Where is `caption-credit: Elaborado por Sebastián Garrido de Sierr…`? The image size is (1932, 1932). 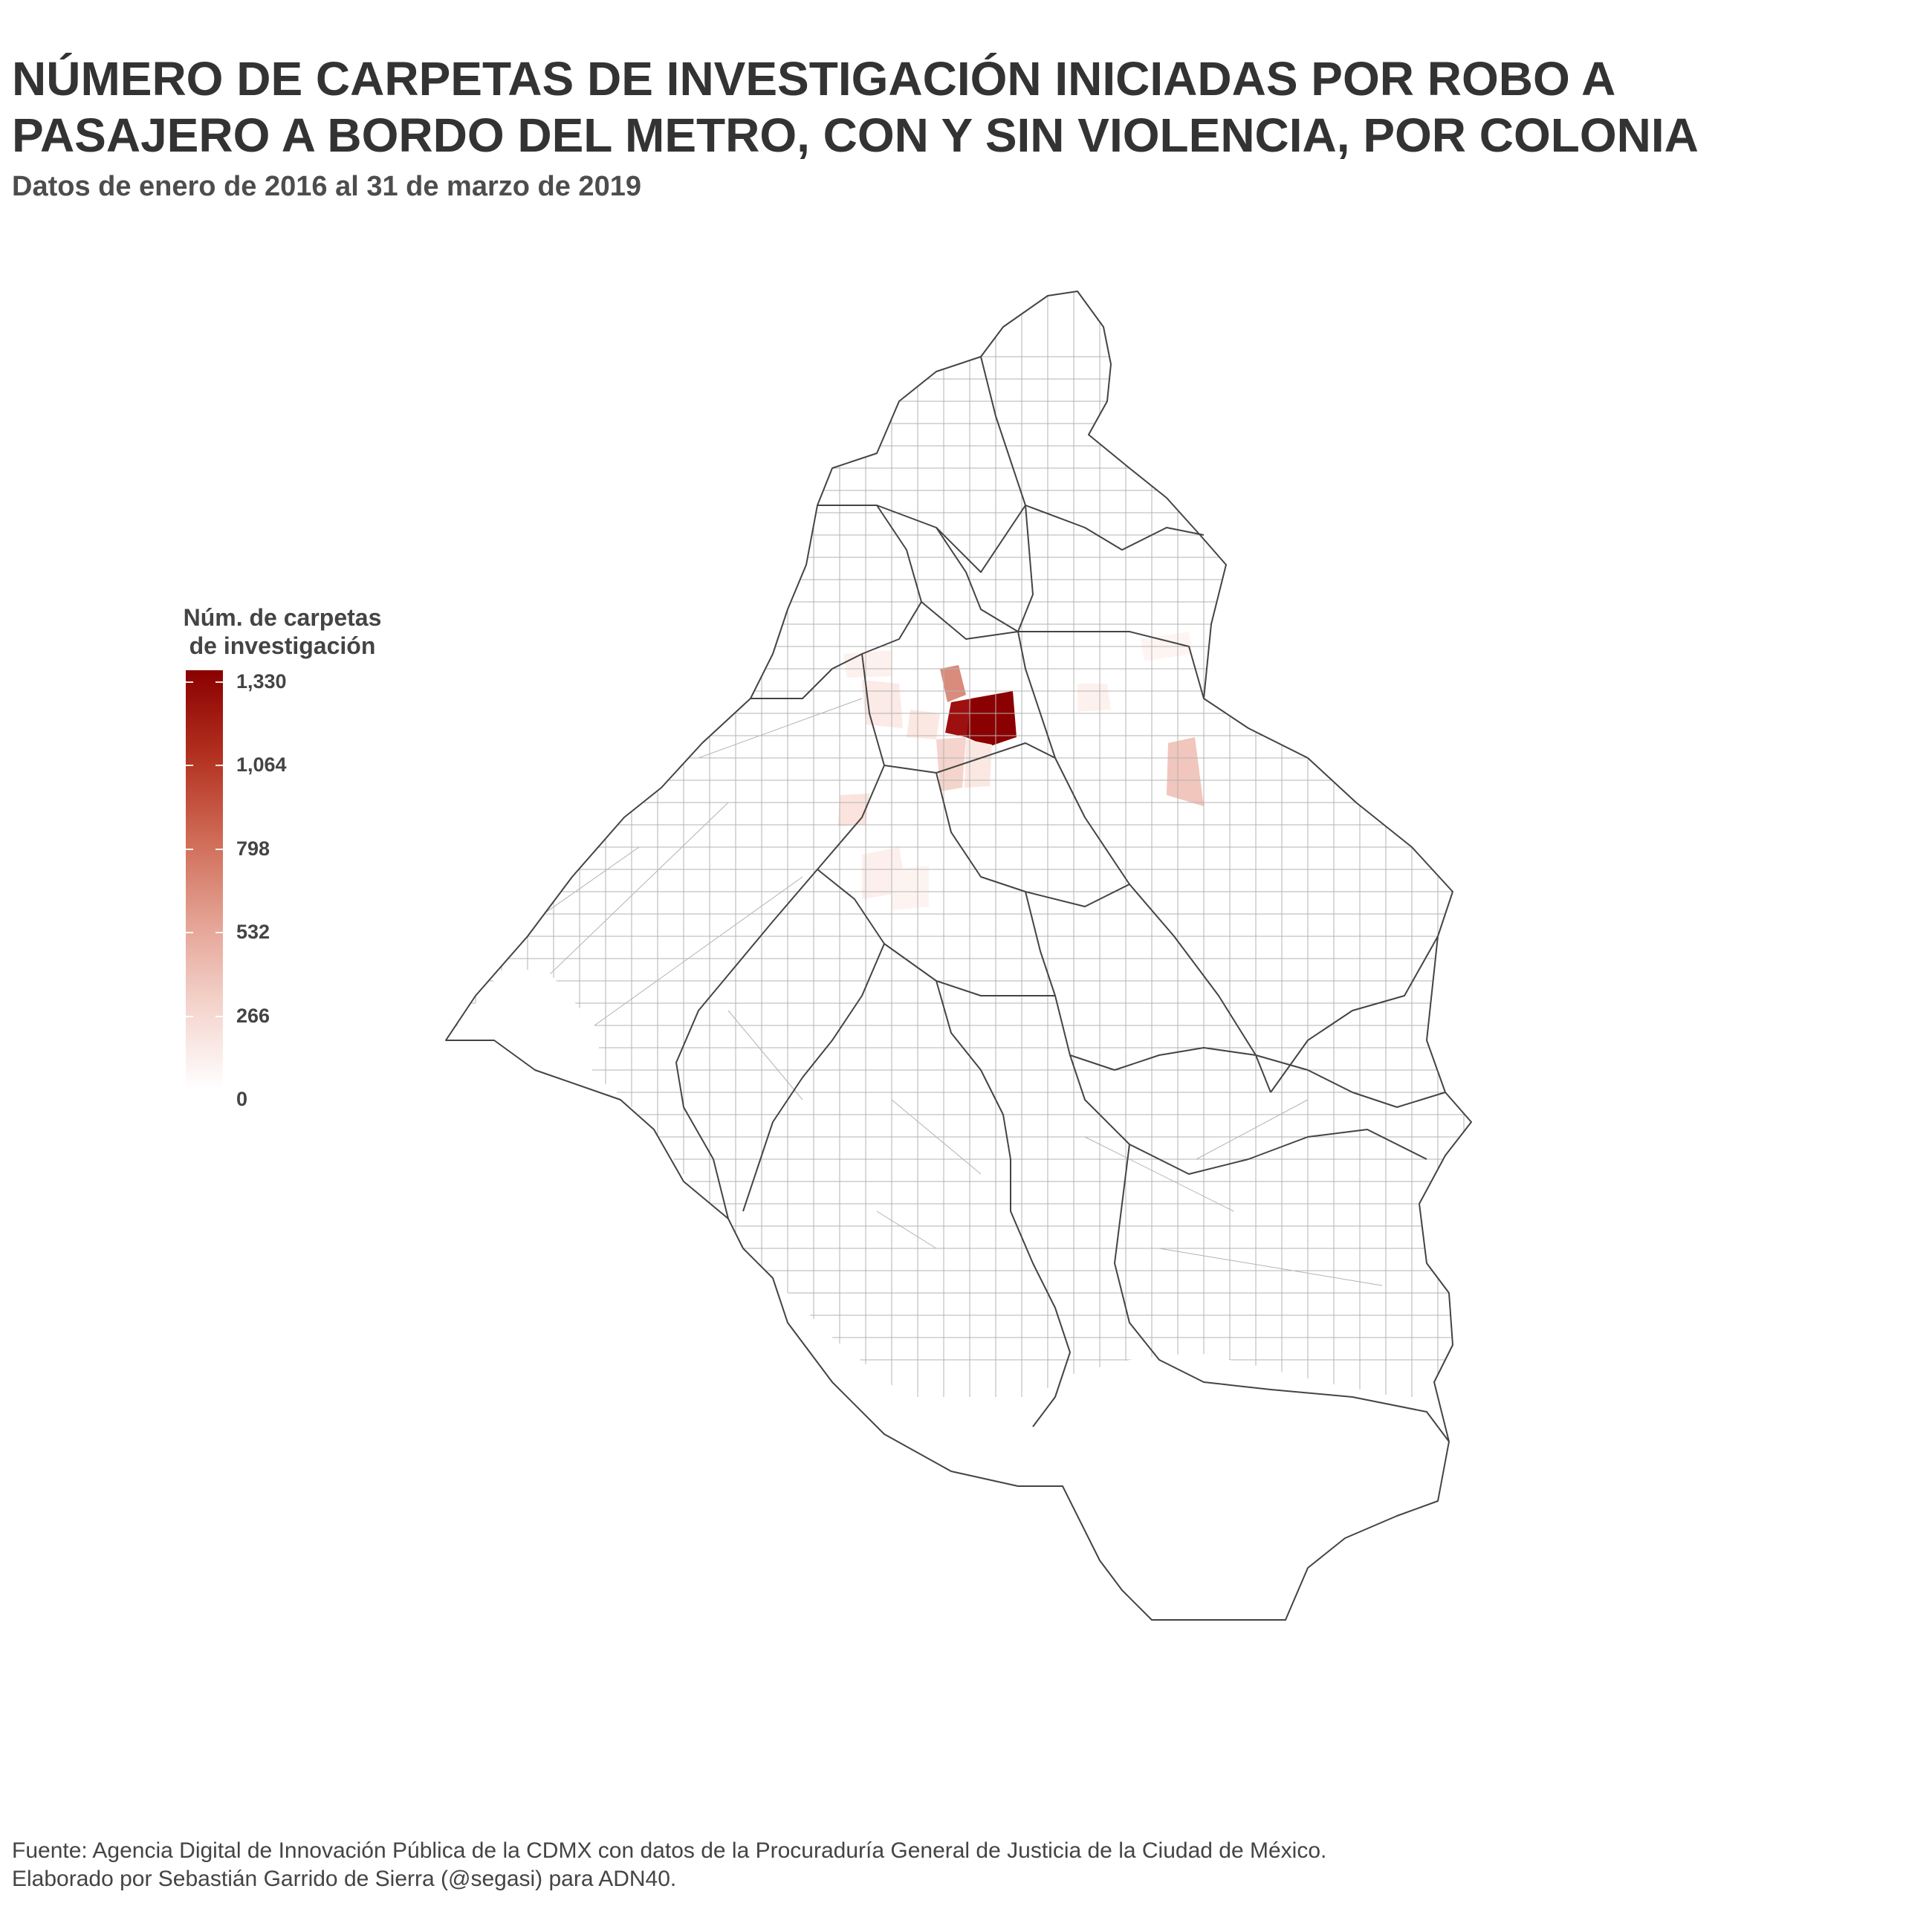 caption-credit: Elaborado por Sebastián Garrido de Sierr… is located at coordinates (344, 1879).